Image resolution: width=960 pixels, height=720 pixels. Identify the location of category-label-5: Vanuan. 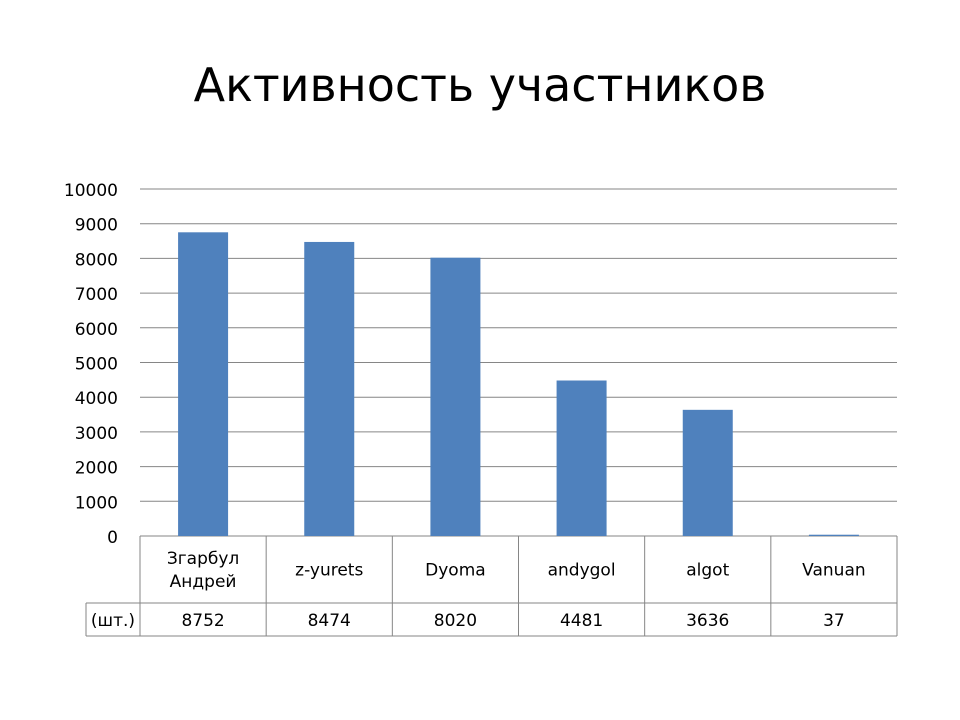
(833, 571).